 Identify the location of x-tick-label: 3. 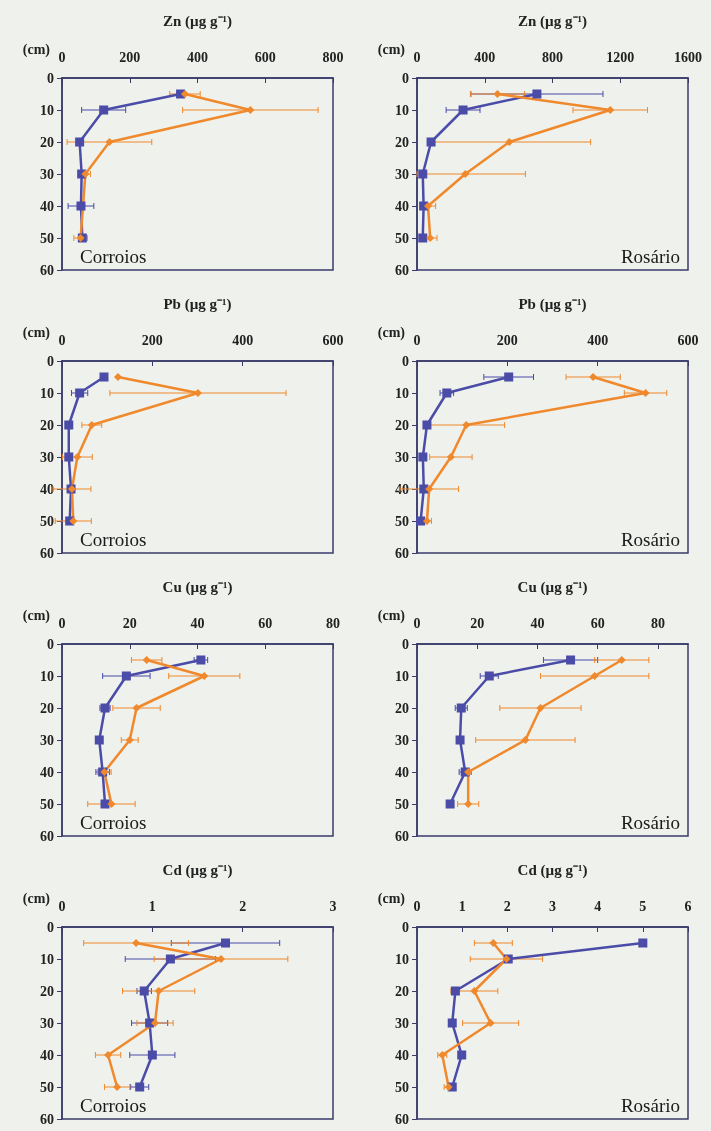
(552, 906).